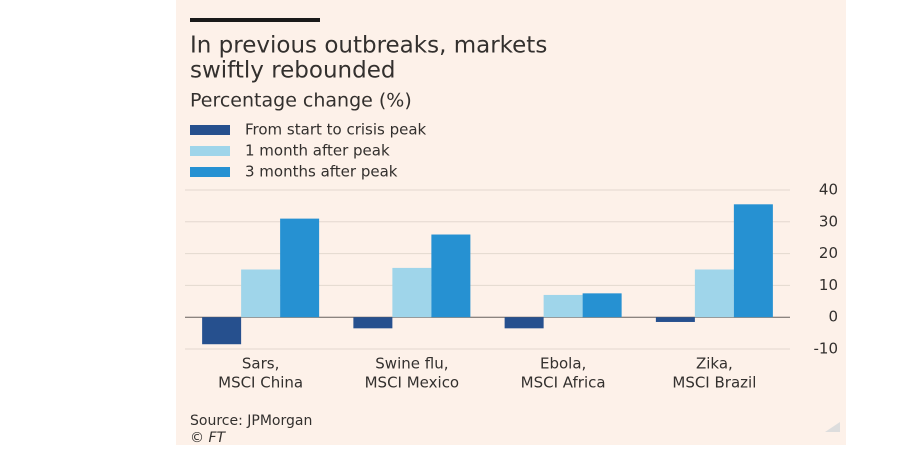  Describe the element at coordinates (828, 253) in the screenshot. I see `y-tick-label: 20` at that location.